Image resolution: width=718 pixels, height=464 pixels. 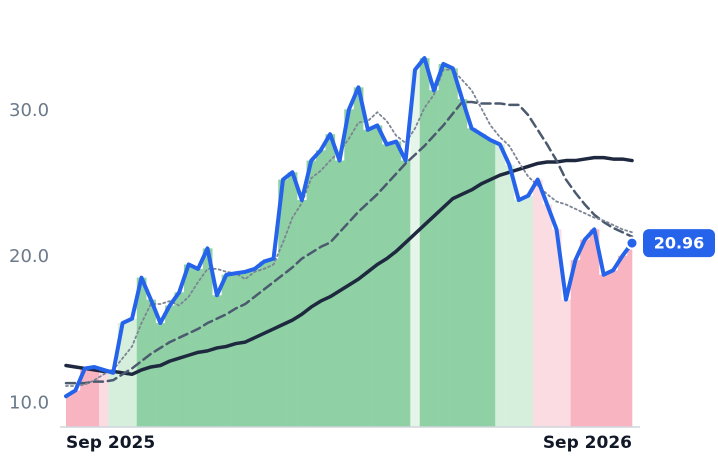 I want to click on last-point, so click(x=632, y=243).